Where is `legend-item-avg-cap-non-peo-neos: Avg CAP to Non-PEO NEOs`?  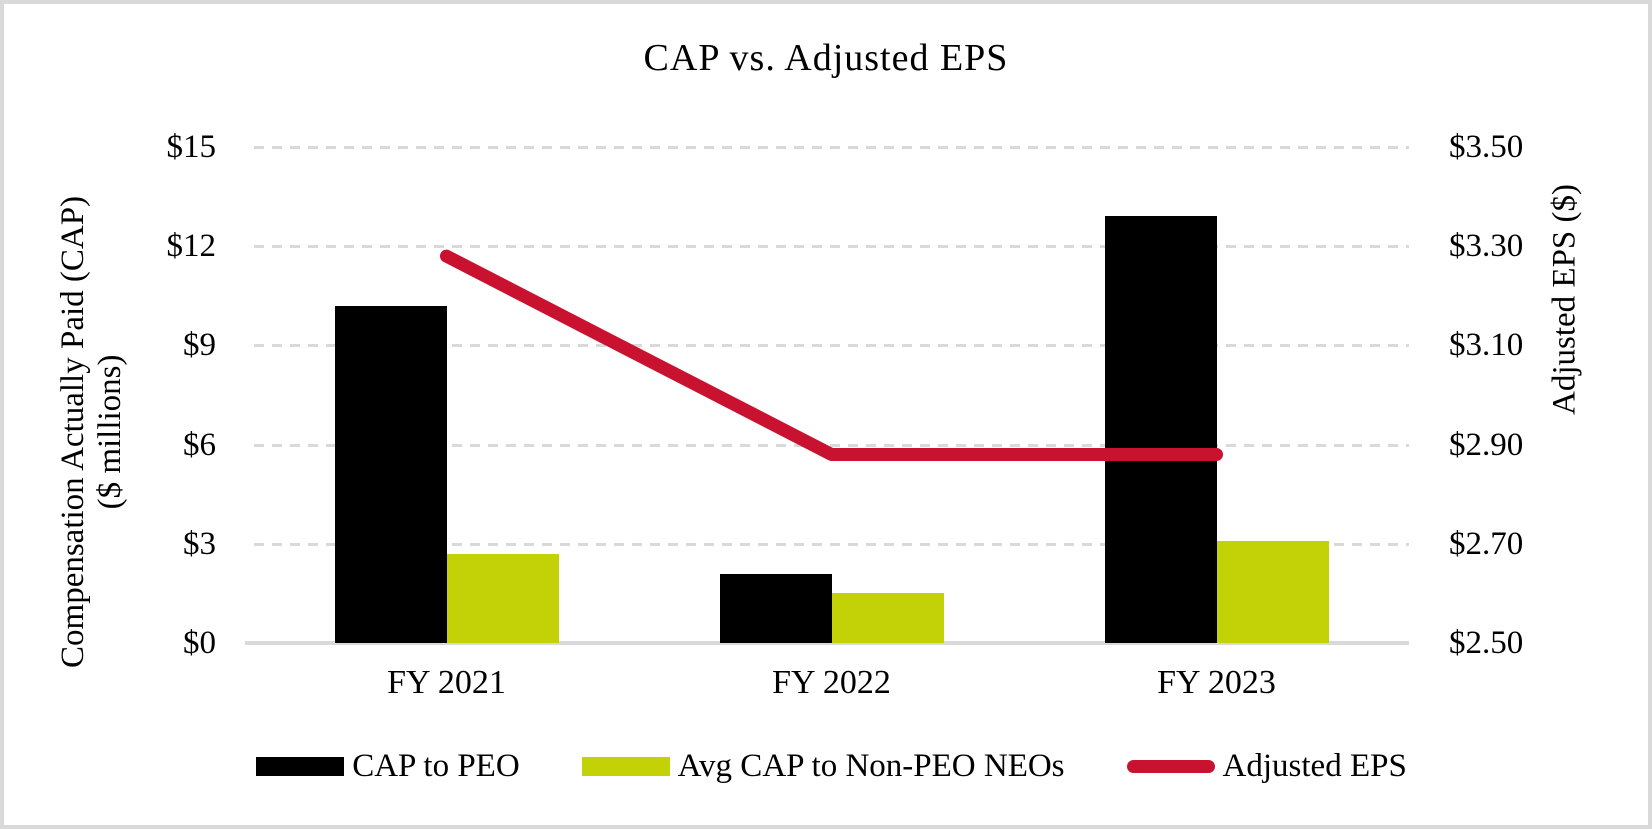
legend-item-avg-cap-non-peo-neos: Avg CAP to Non-PEO NEOs is located at coordinates (823, 766).